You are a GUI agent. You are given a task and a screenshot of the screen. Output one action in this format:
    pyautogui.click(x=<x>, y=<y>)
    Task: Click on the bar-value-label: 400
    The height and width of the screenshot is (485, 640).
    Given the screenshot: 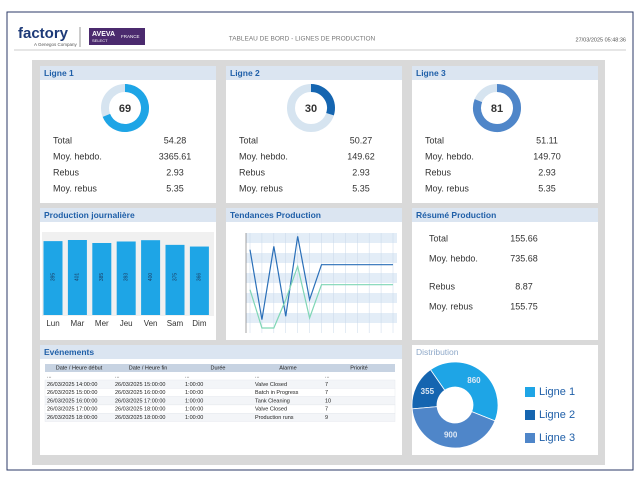 What is the action you would take?
    pyautogui.click(x=151, y=277)
    